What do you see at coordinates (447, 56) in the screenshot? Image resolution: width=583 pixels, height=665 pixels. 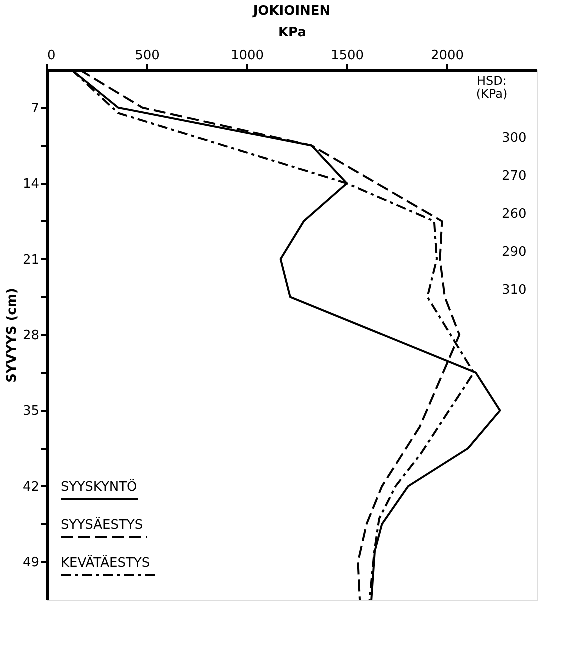 I see `x-tick-label: 2000` at bounding box center [447, 56].